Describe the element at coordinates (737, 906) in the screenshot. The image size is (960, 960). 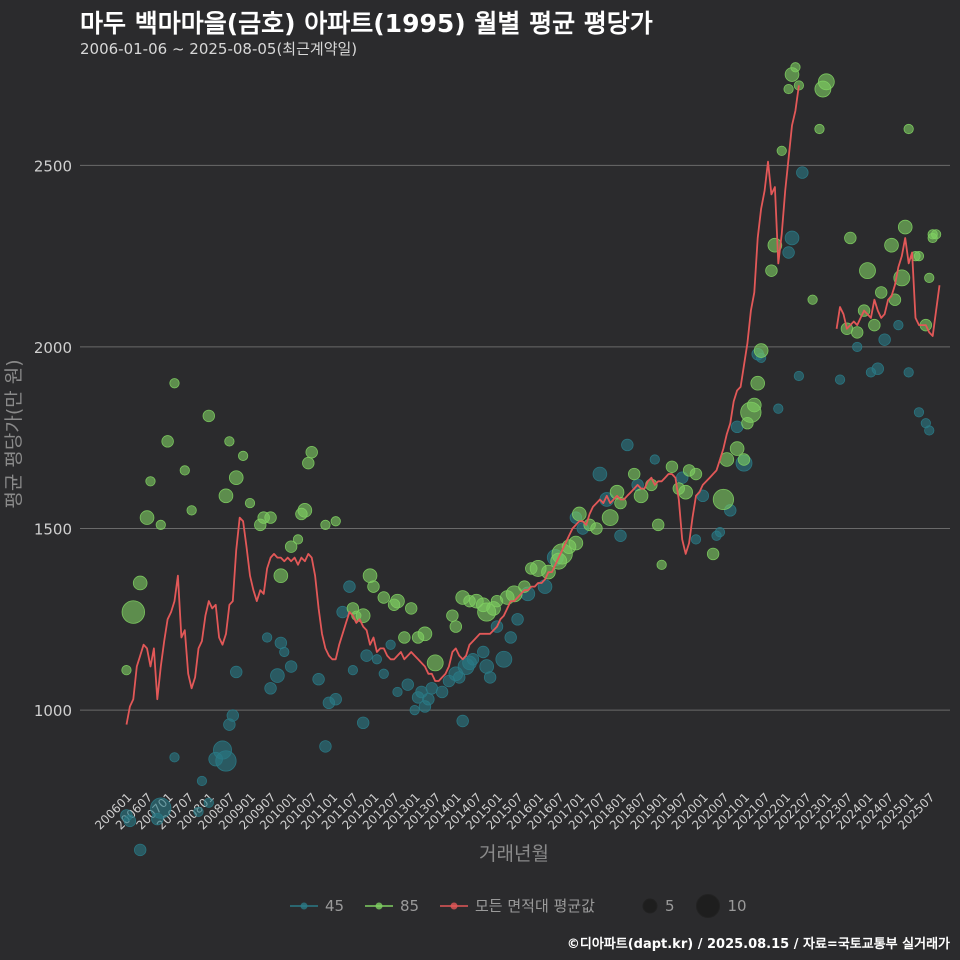
I see `legend-size-label: 10` at that location.